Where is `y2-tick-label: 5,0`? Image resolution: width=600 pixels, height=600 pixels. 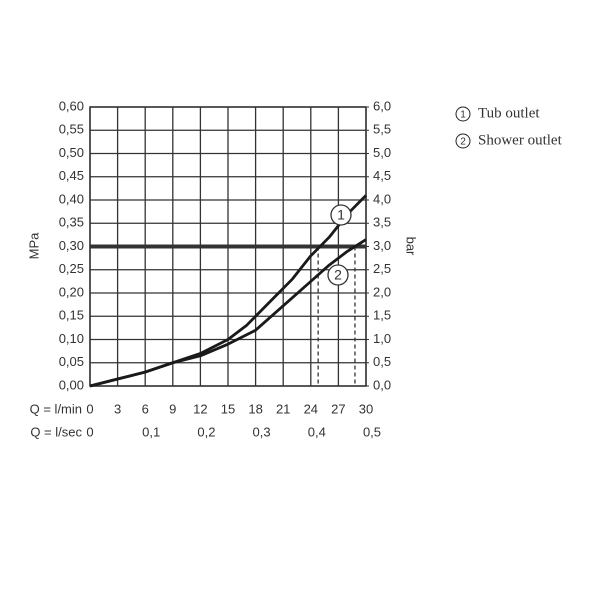
y2-tick-label: 5,0 is located at coordinates (382, 152).